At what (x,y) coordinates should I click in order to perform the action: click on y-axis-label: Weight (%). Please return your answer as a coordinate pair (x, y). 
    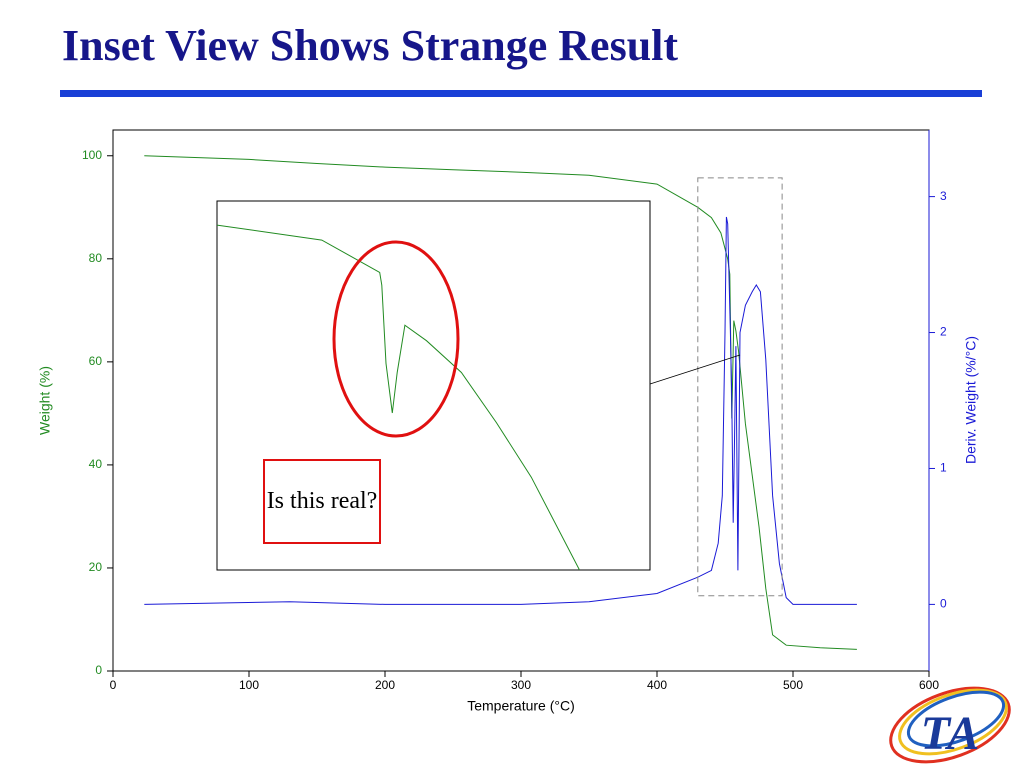
    Looking at the image, I should click on (45, 400).